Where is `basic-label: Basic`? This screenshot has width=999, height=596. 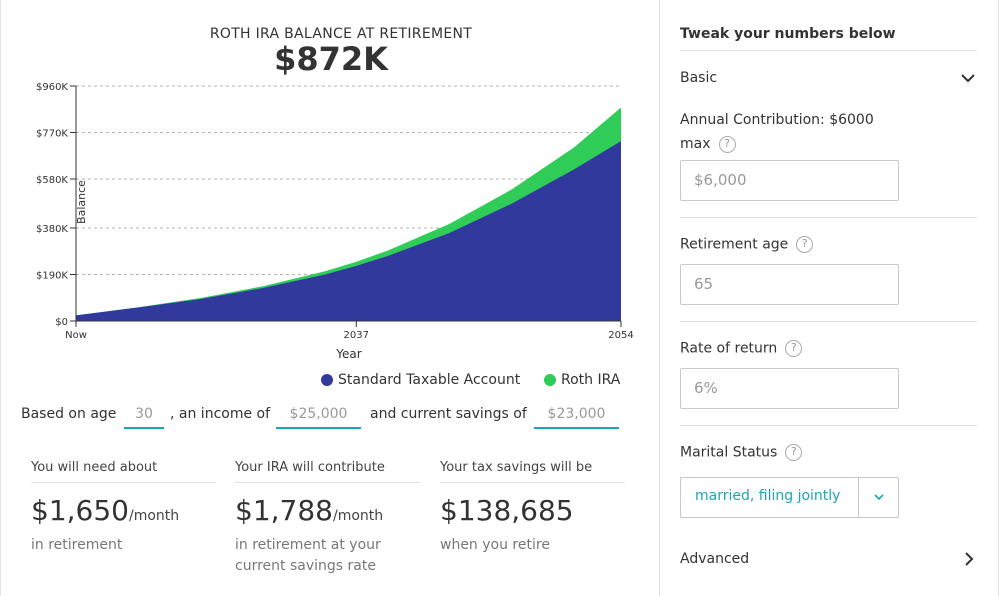 basic-label: Basic is located at coordinates (699, 78).